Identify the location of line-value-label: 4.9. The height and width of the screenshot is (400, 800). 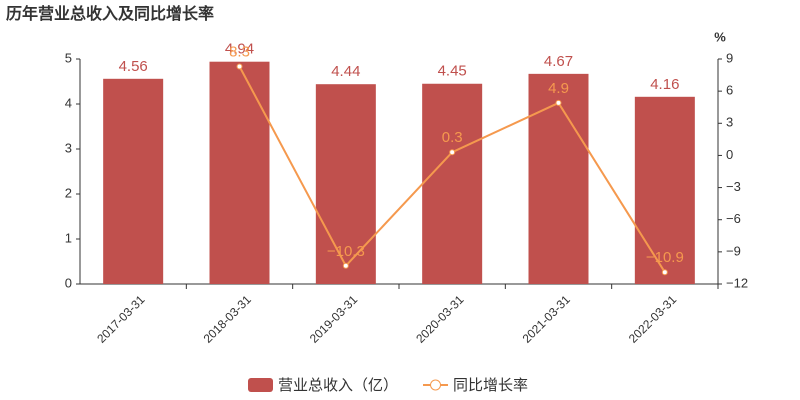
(558, 88).